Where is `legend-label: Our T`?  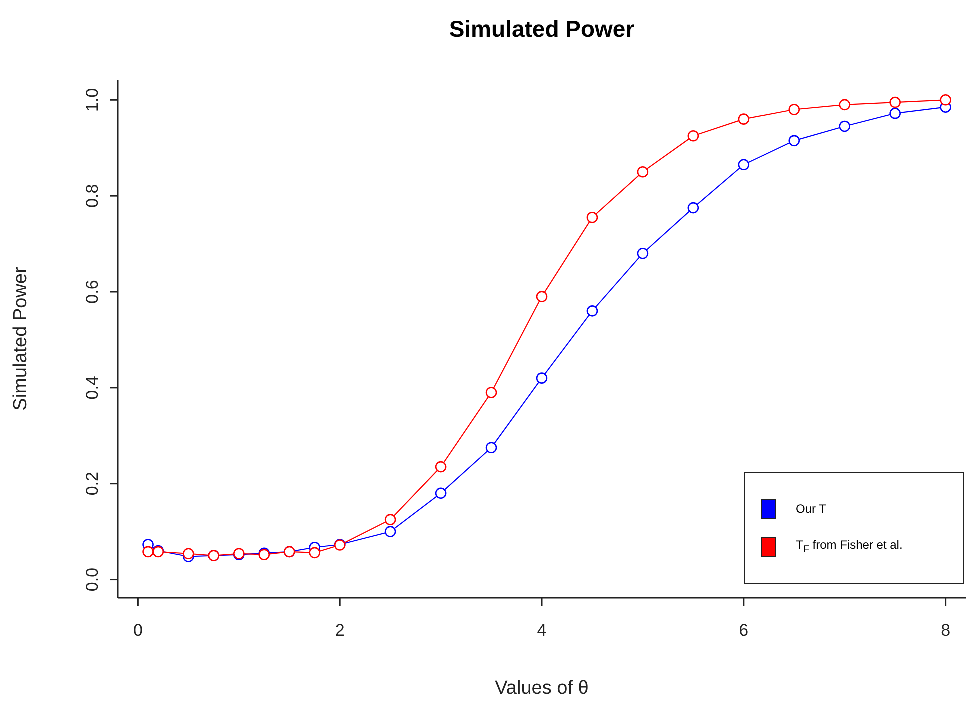
legend-label: Our T is located at coordinates (811, 509).